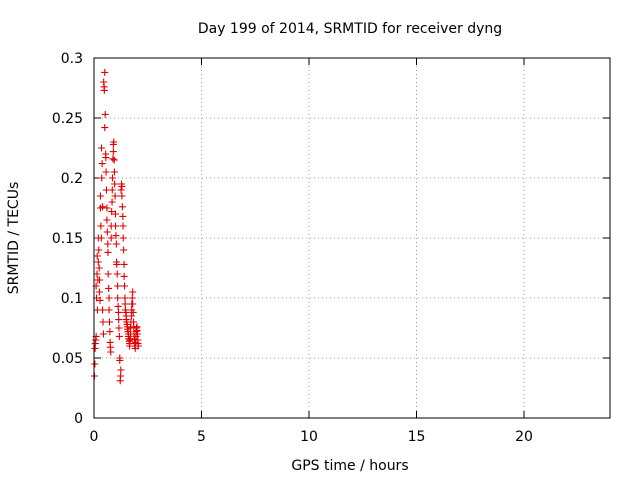 Image resolution: width=640 pixels, height=480 pixels. I want to click on x-tick-label: 15, so click(417, 437).